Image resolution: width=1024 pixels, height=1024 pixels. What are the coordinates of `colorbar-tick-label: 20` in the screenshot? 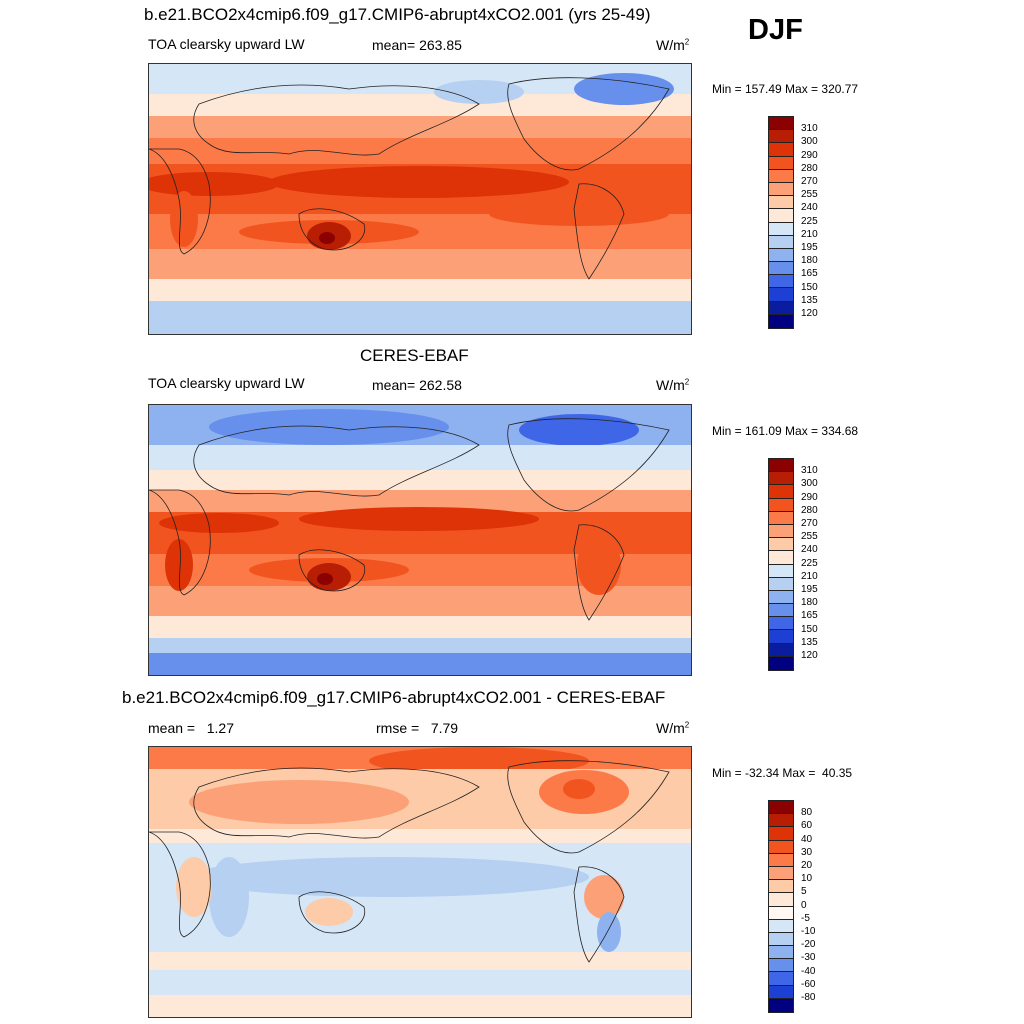 It's located at (807, 865).